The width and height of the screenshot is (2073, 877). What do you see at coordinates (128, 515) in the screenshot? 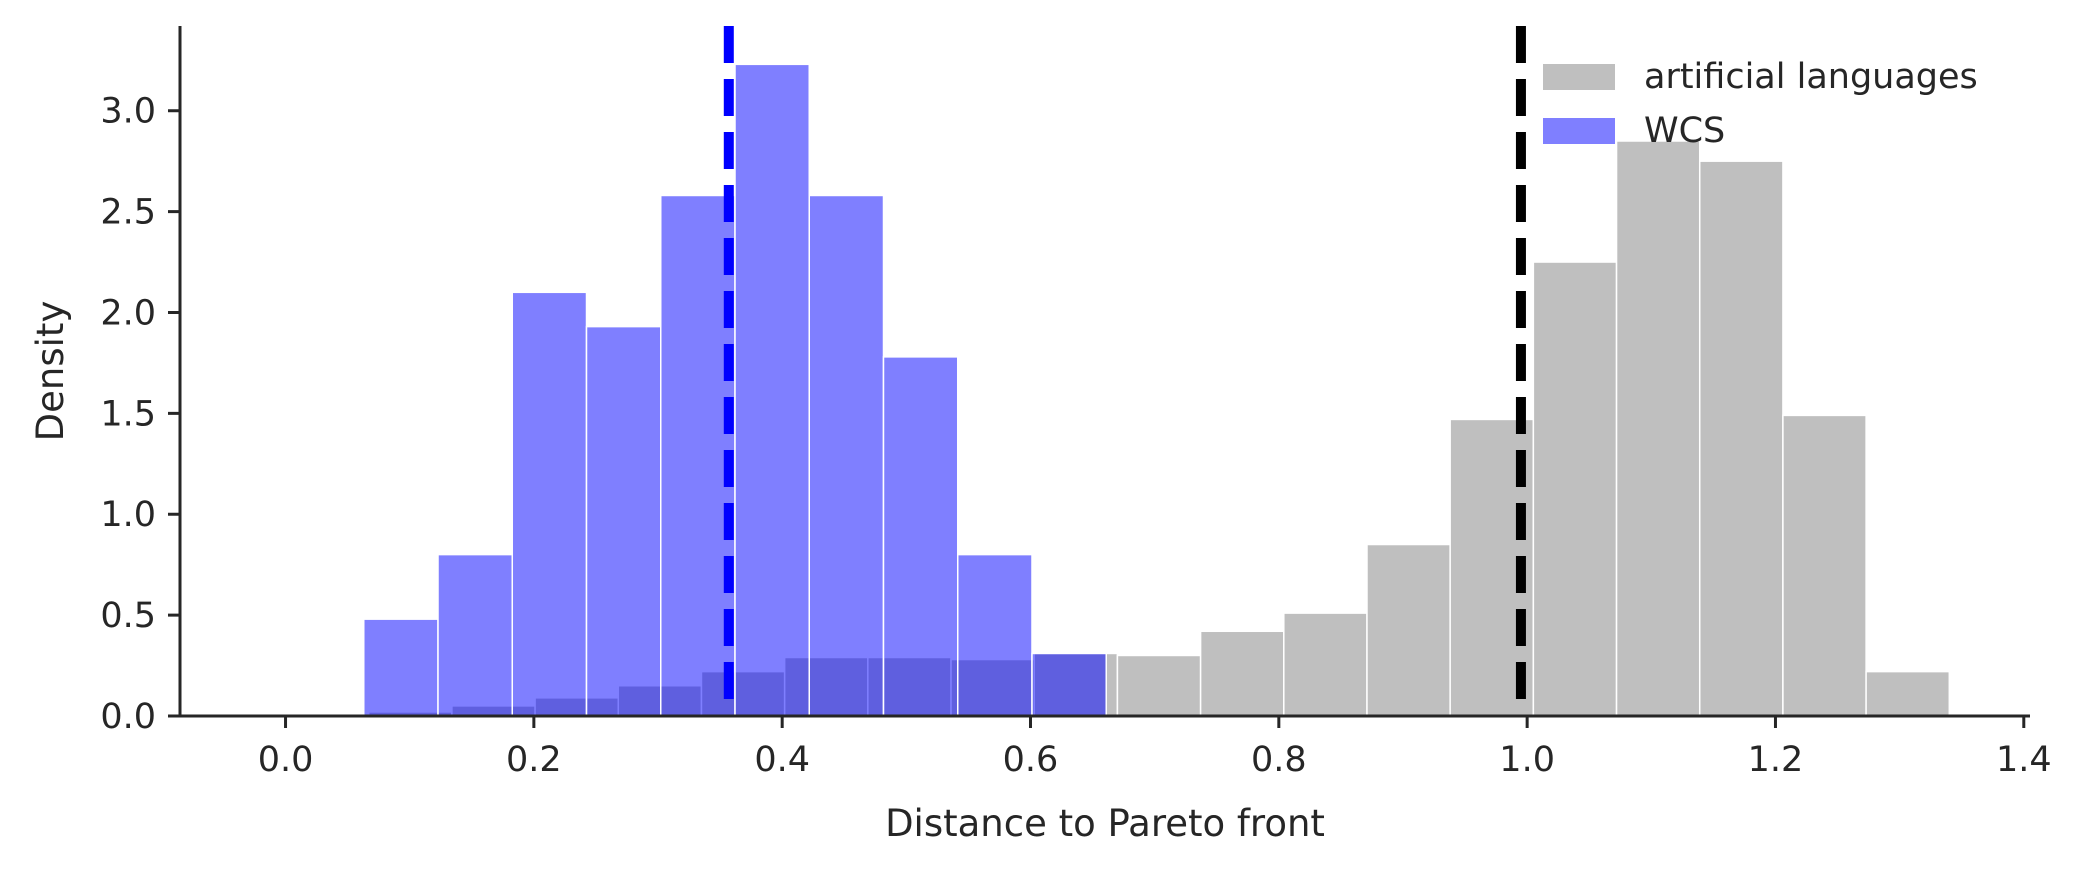
I see `y-tick-label: 1.0` at bounding box center [128, 515].